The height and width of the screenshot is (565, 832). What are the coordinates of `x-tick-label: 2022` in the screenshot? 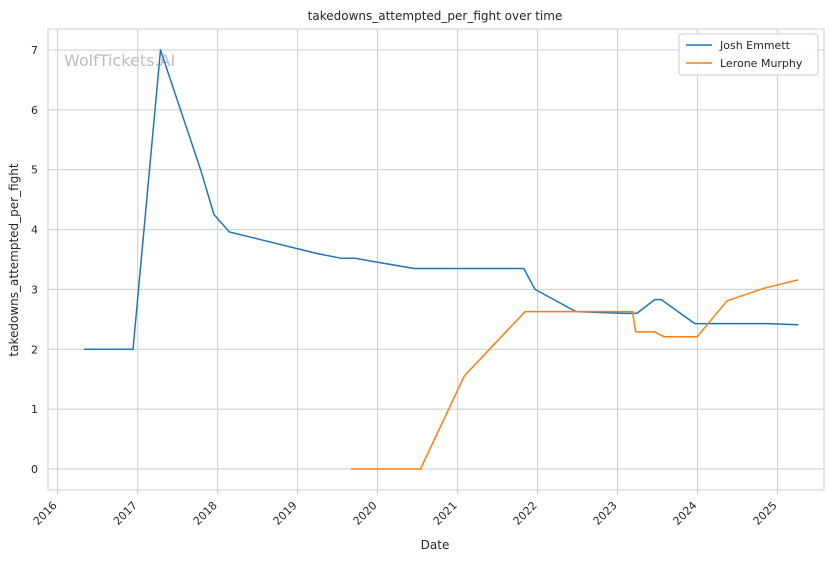 It's located at (525, 513).